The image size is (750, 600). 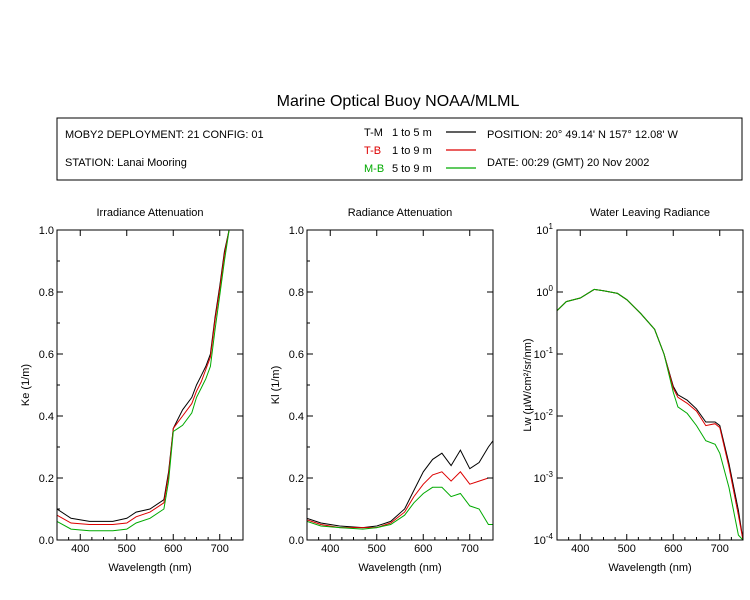 I want to click on y-axis-label: Lw (µW/cm²/sr/nm), so click(x=528, y=384).